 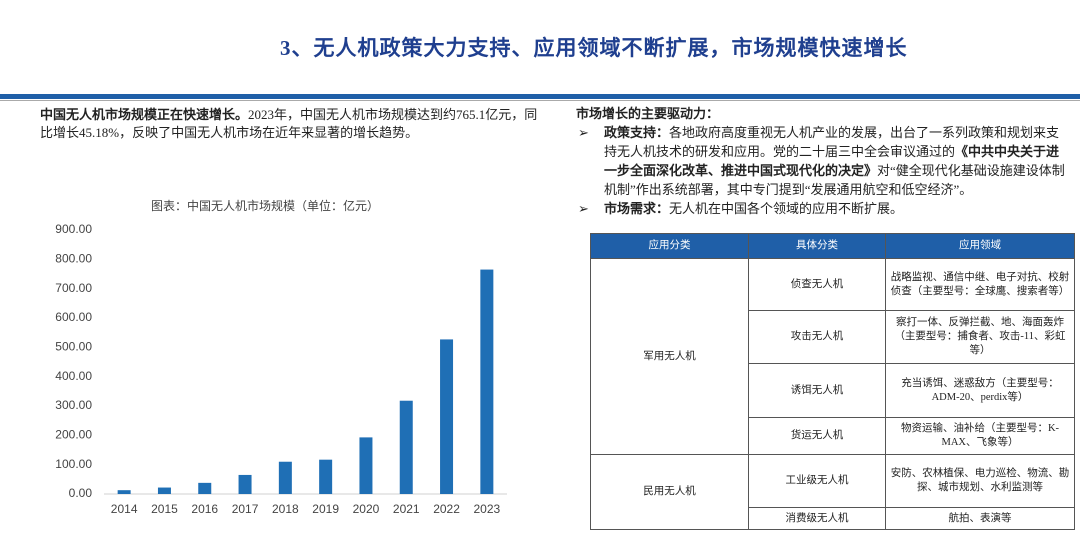 I want to click on group-cell: 军用无人机, so click(x=669, y=356).